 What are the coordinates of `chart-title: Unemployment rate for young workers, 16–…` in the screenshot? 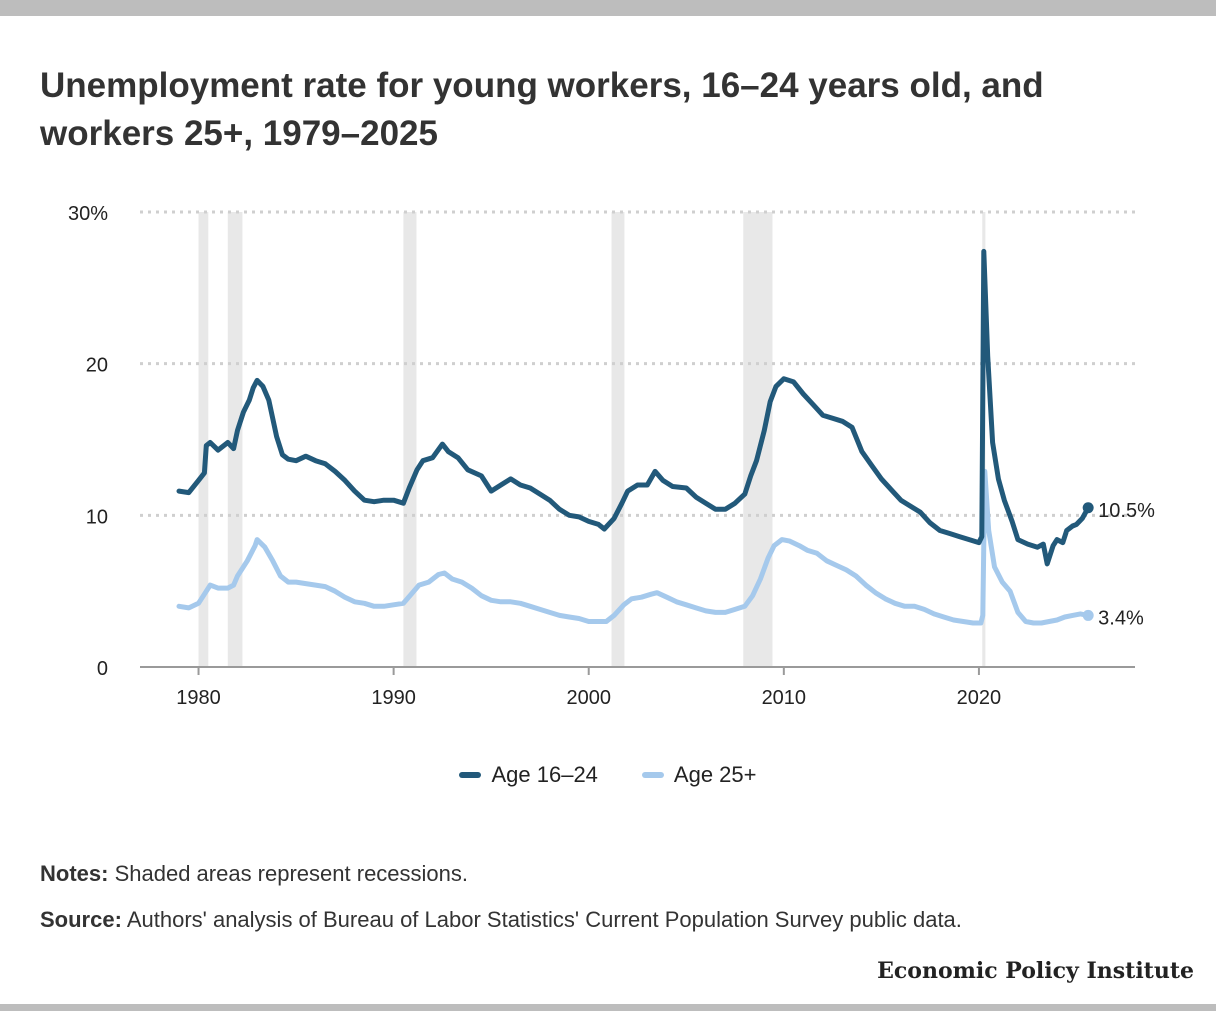 It's located at (542, 109).